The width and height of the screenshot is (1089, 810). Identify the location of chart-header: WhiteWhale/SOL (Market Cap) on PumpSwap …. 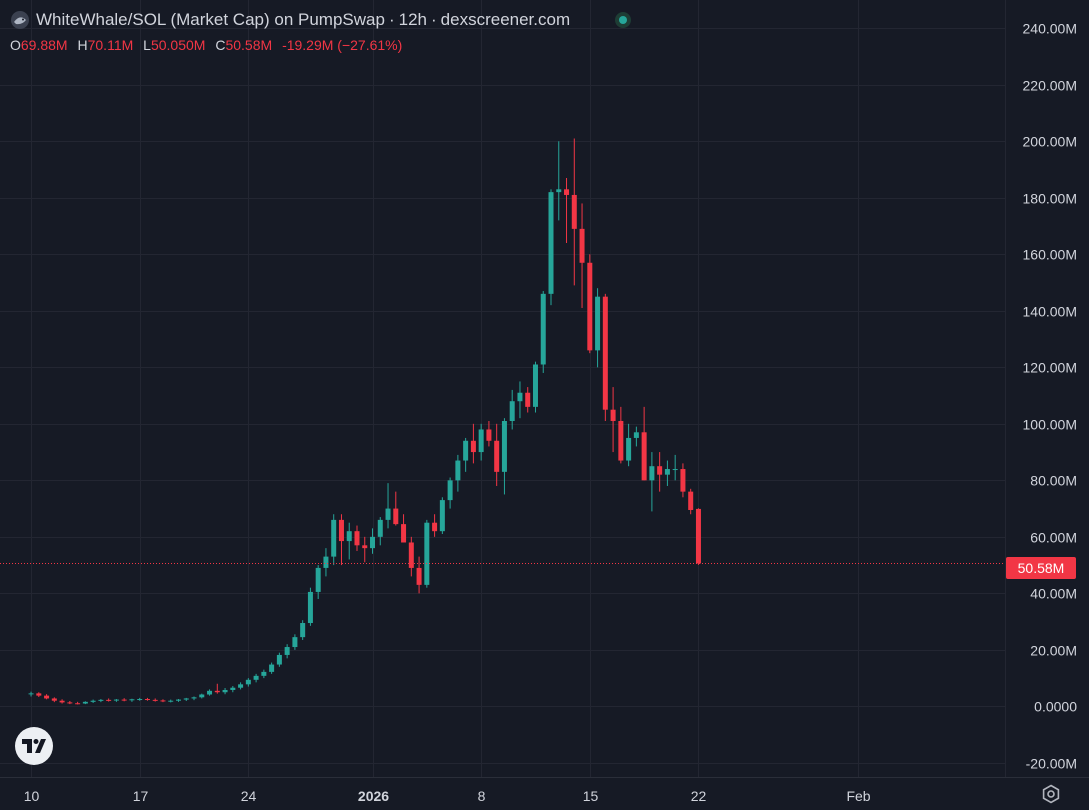
(290, 20).